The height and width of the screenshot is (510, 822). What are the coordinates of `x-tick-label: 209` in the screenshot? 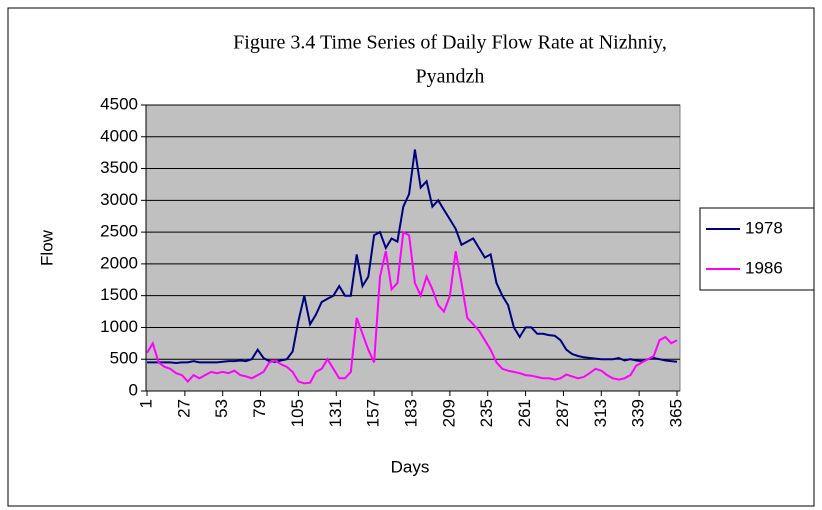 It's located at (448, 413).